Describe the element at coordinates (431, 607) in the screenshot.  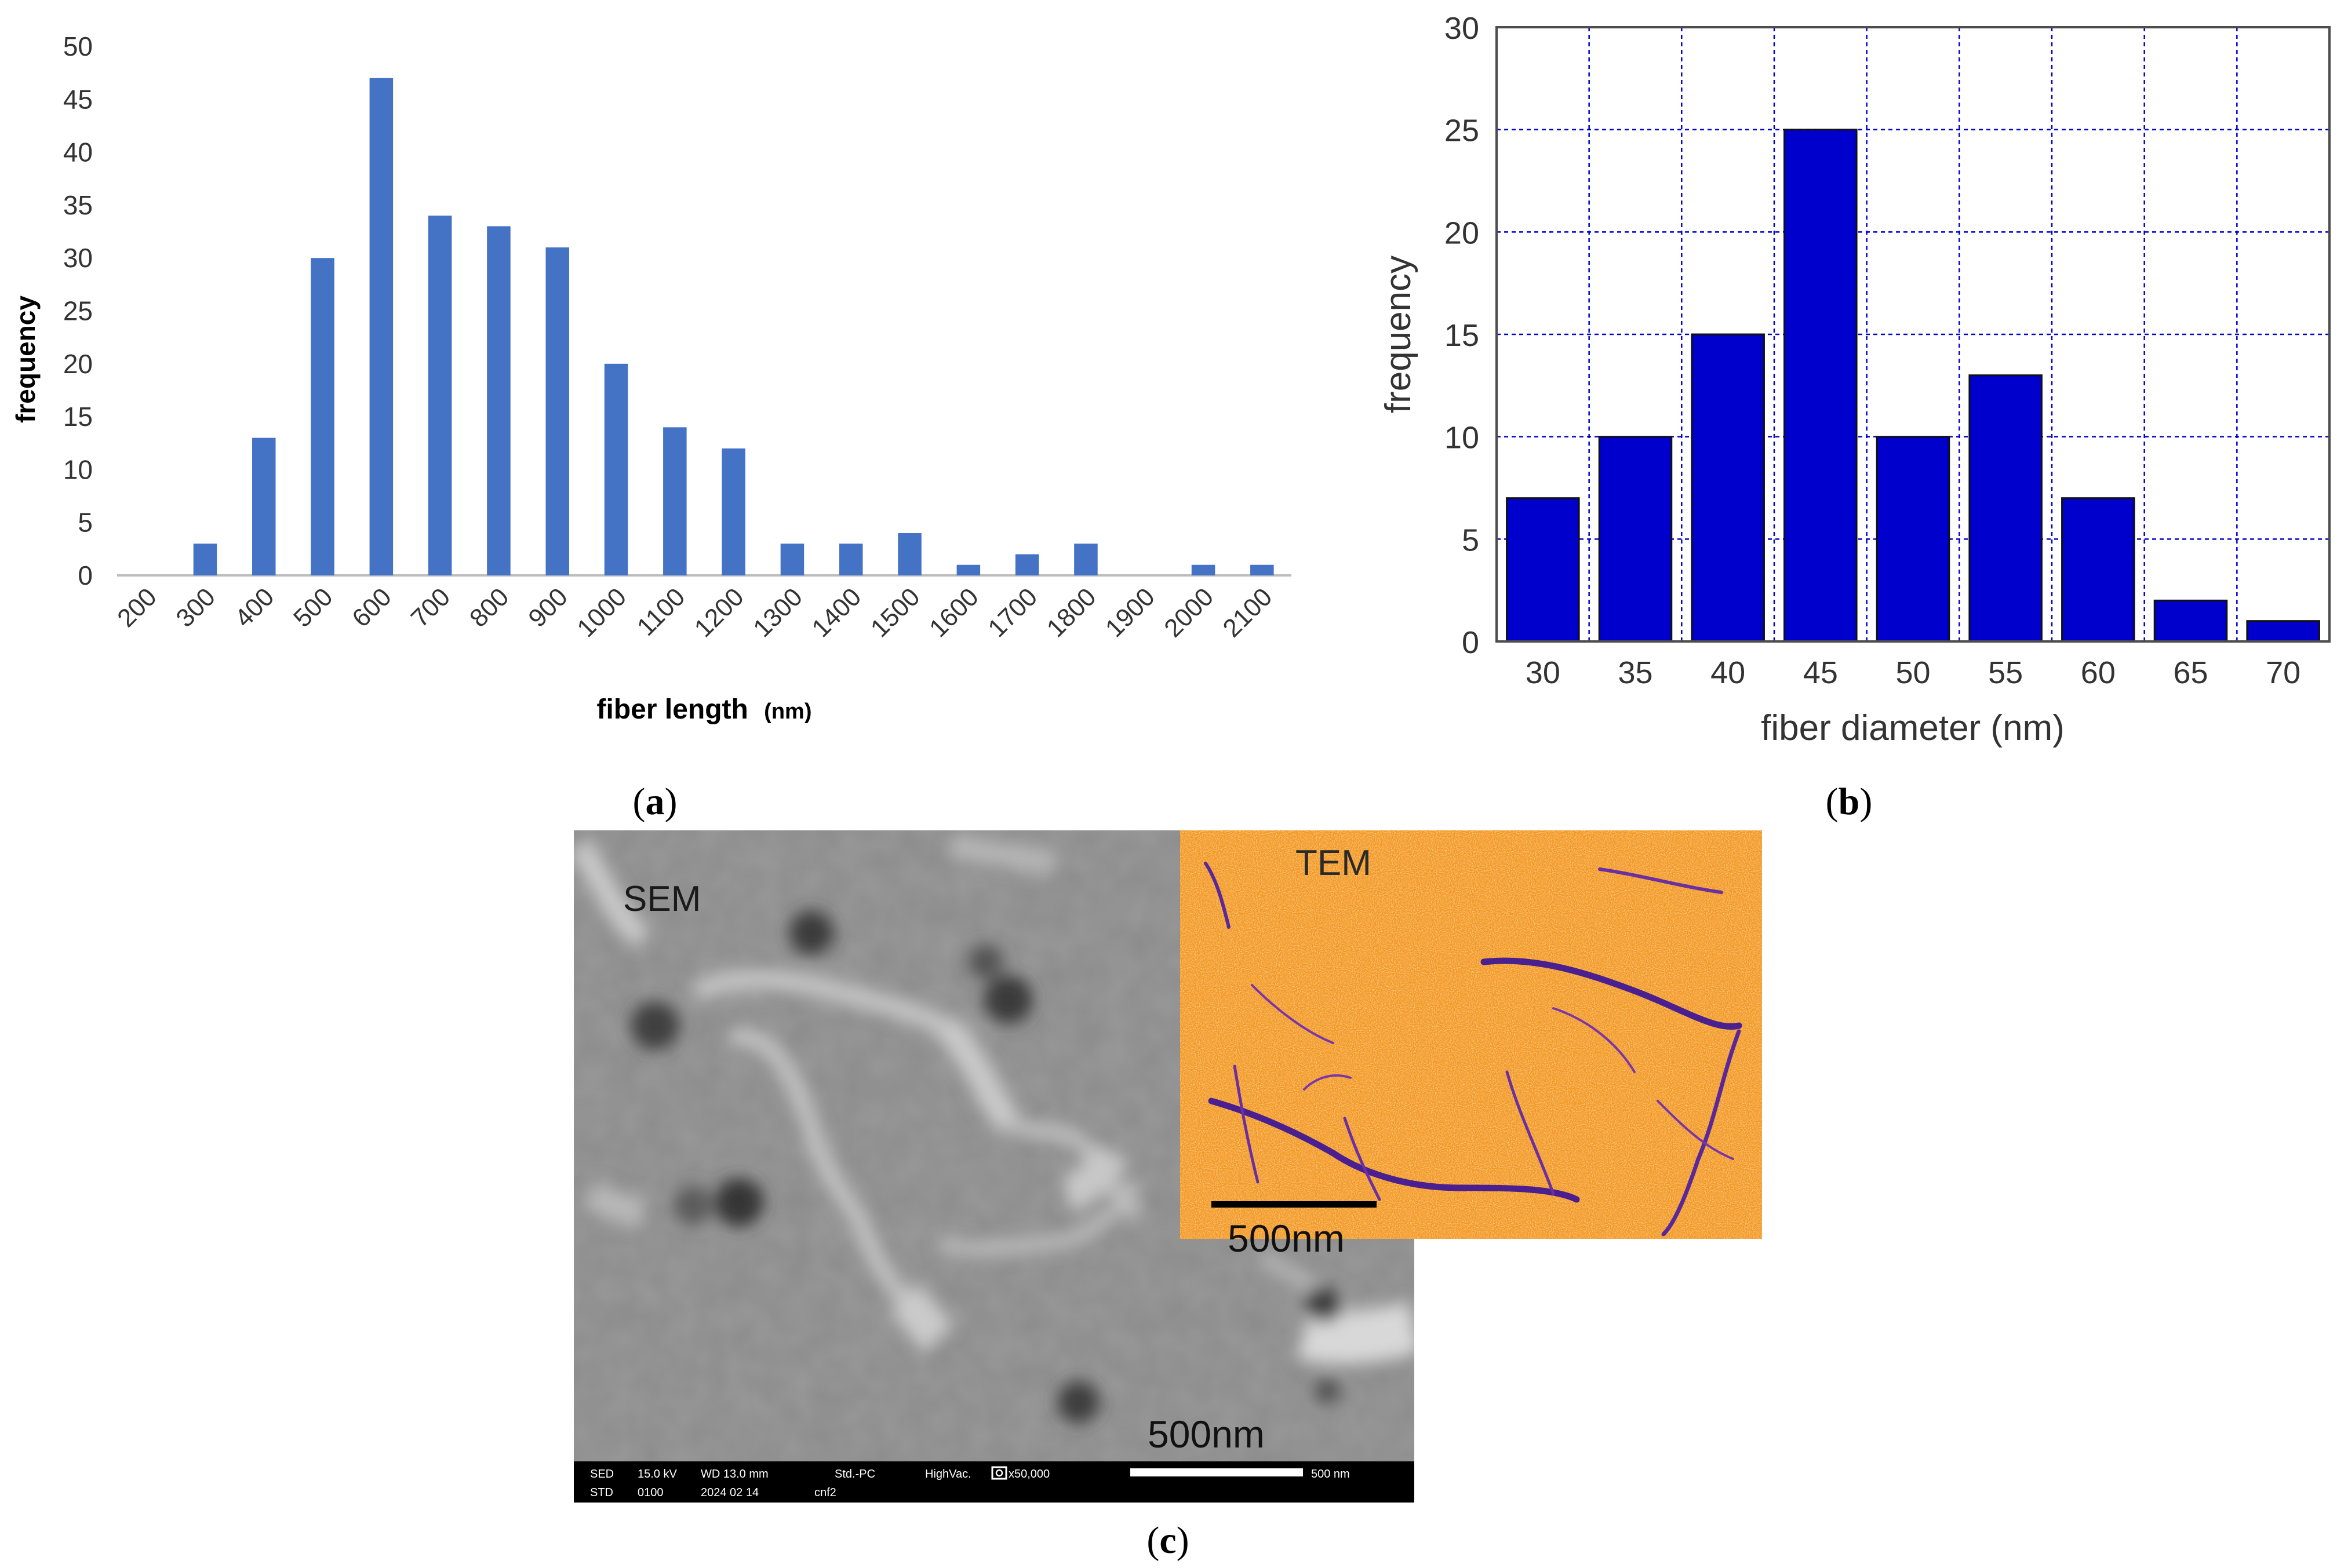
I see `x-tick-label: 700` at that location.